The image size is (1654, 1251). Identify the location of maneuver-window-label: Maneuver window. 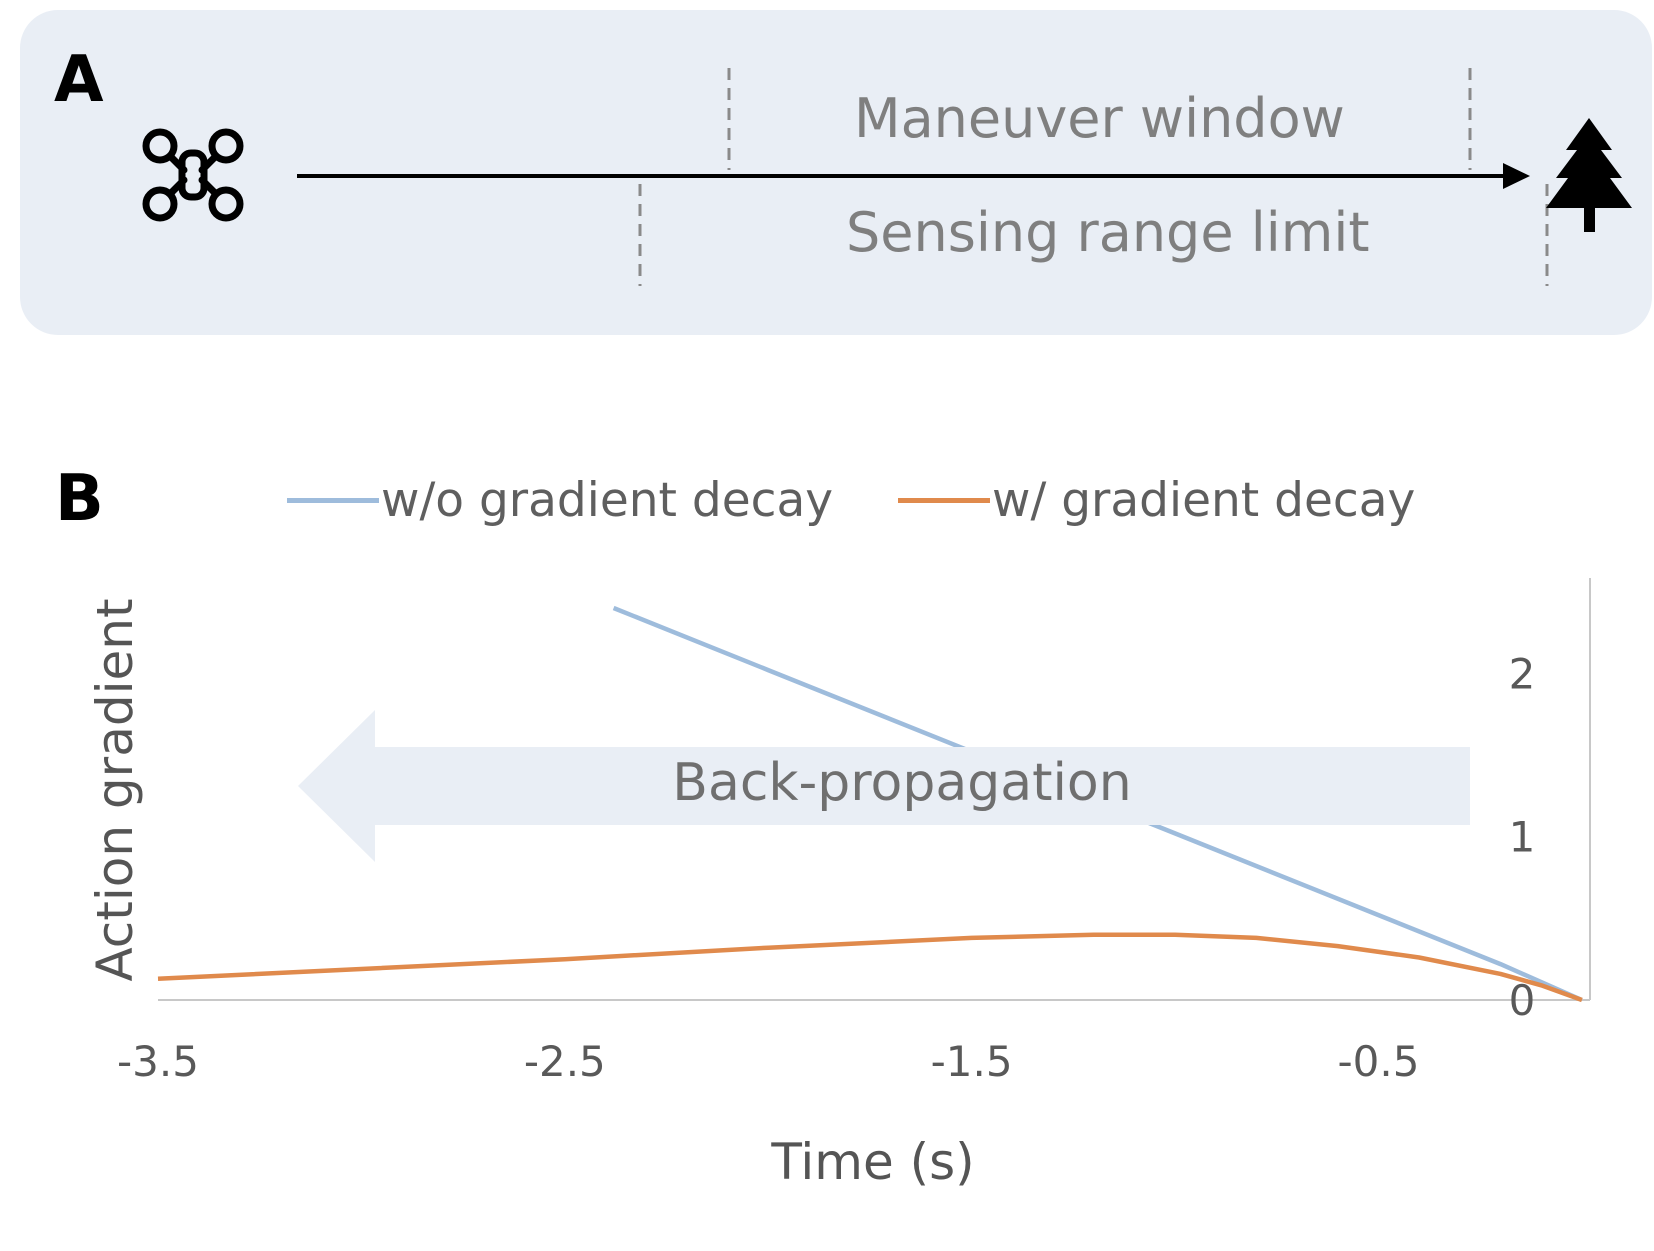
(1099, 118).